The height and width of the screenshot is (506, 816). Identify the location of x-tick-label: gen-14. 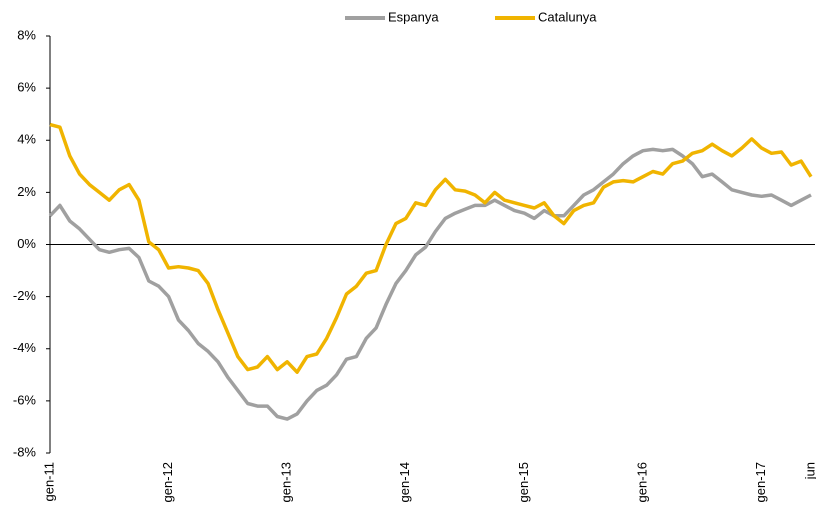
(404, 482).